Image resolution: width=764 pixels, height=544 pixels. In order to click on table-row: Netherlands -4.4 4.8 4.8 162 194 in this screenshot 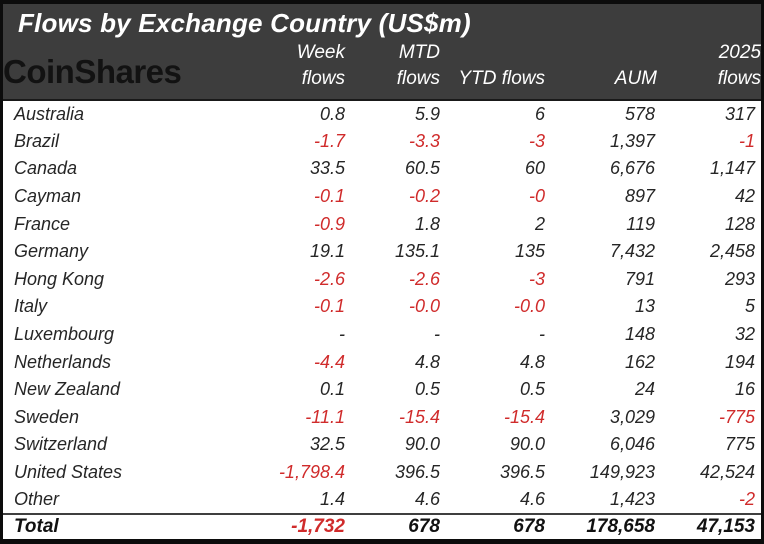, I will do `click(382, 362)`.